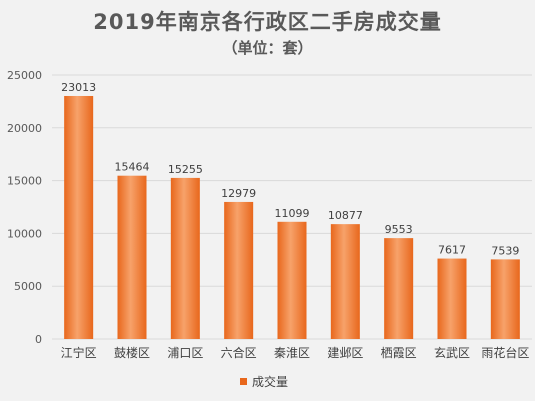 The width and height of the screenshot is (535, 401). What do you see at coordinates (505, 250) in the screenshot?
I see `bar-value-label: 7539` at bounding box center [505, 250].